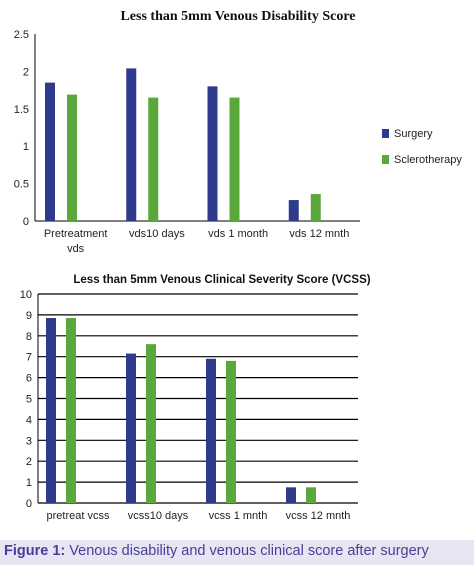 Image resolution: width=474 pixels, height=565 pixels. What do you see at coordinates (26, 72) in the screenshot?
I see `vds-ytick-label: 2` at bounding box center [26, 72].